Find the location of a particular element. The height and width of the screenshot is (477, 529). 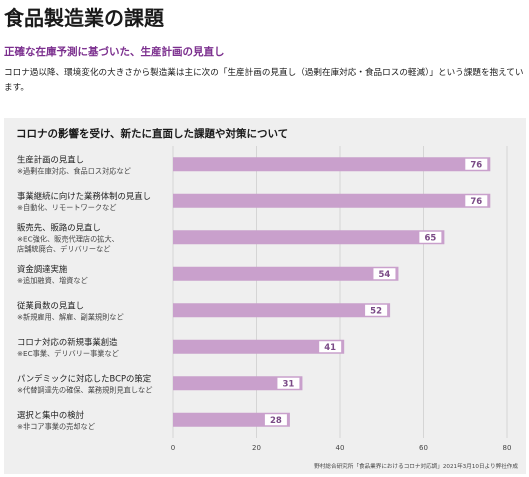

value-label: 41 is located at coordinates (330, 348).